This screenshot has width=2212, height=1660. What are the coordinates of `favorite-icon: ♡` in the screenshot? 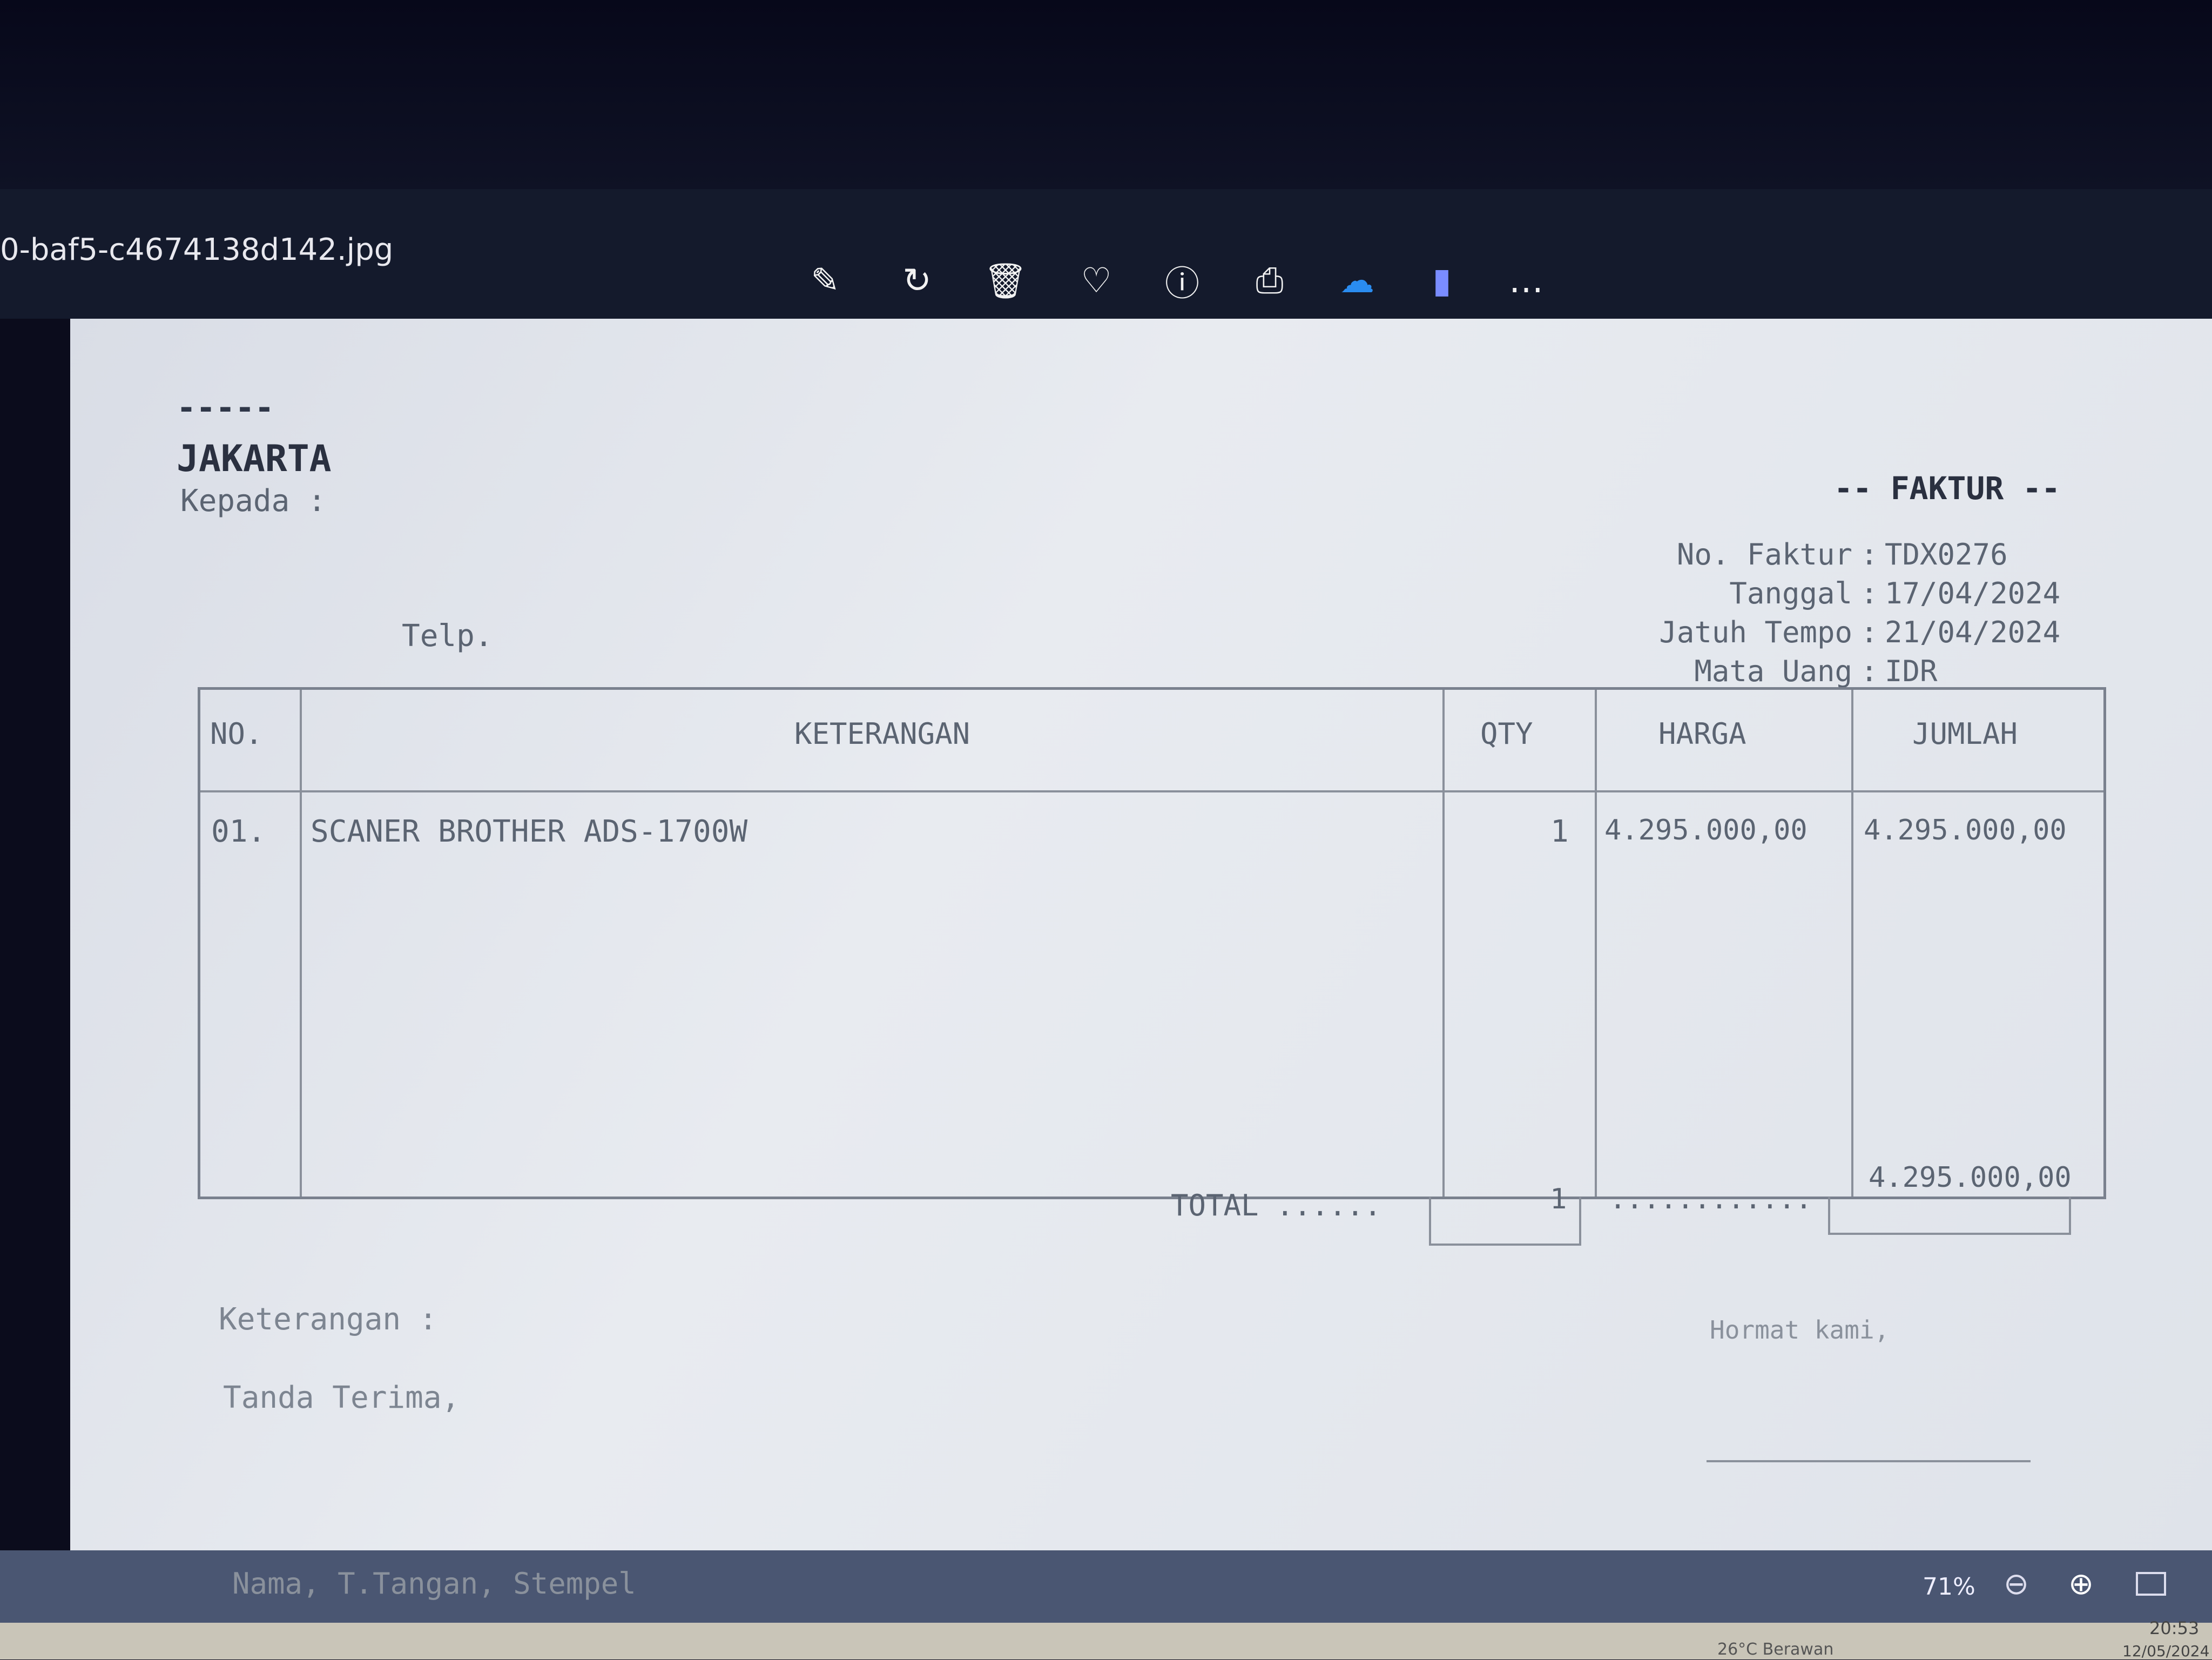 It's located at (1096, 281).